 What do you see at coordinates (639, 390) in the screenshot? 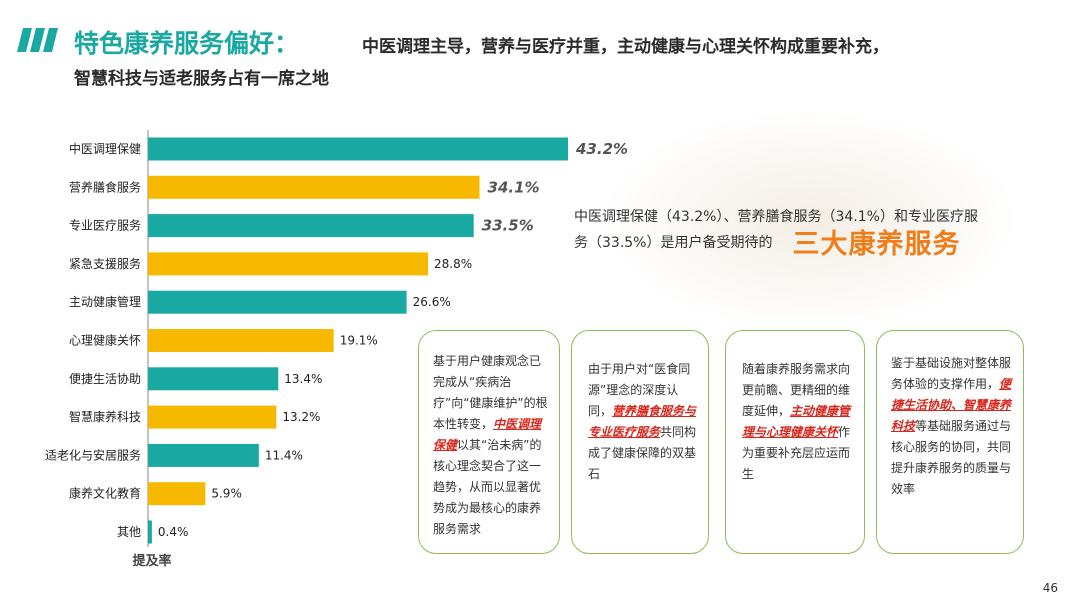
I see `card-text: 由于用户对“医食同源”理念的深度认同，` at bounding box center [639, 390].